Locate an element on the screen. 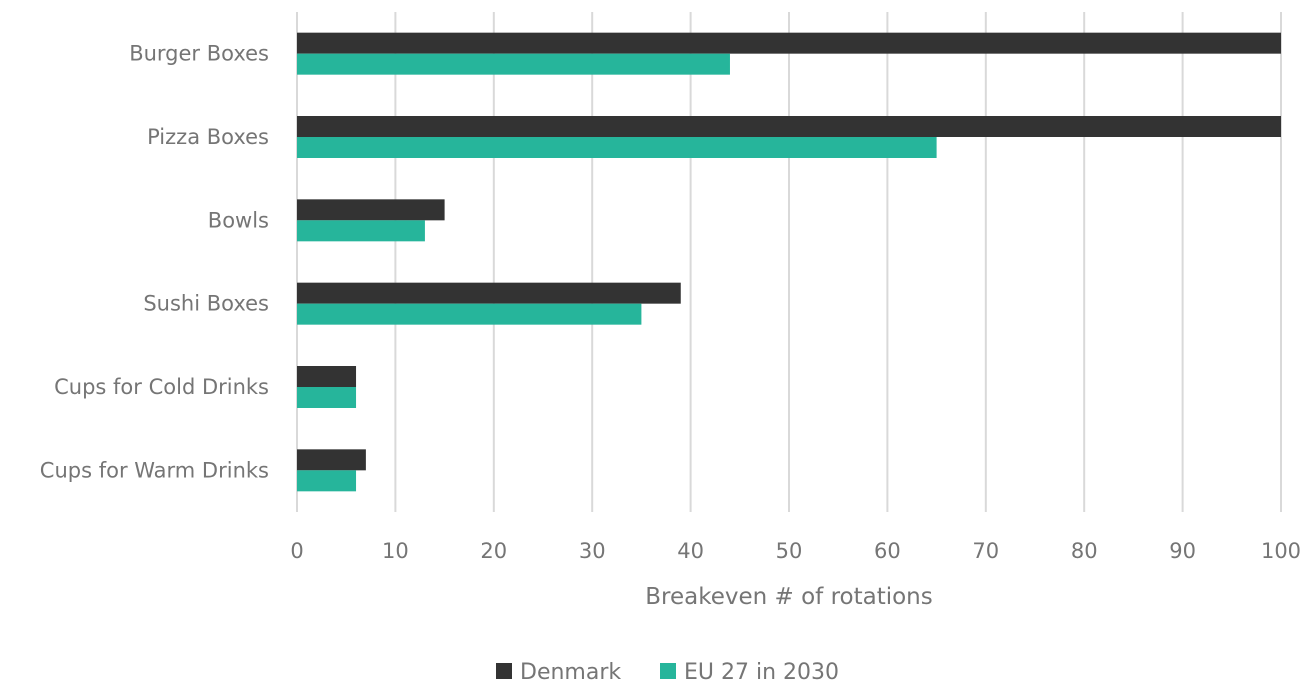 The height and width of the screenshot is (684, 1311). x-axis-title: Breakeven # of rotations is located at coordinates (789, 597).